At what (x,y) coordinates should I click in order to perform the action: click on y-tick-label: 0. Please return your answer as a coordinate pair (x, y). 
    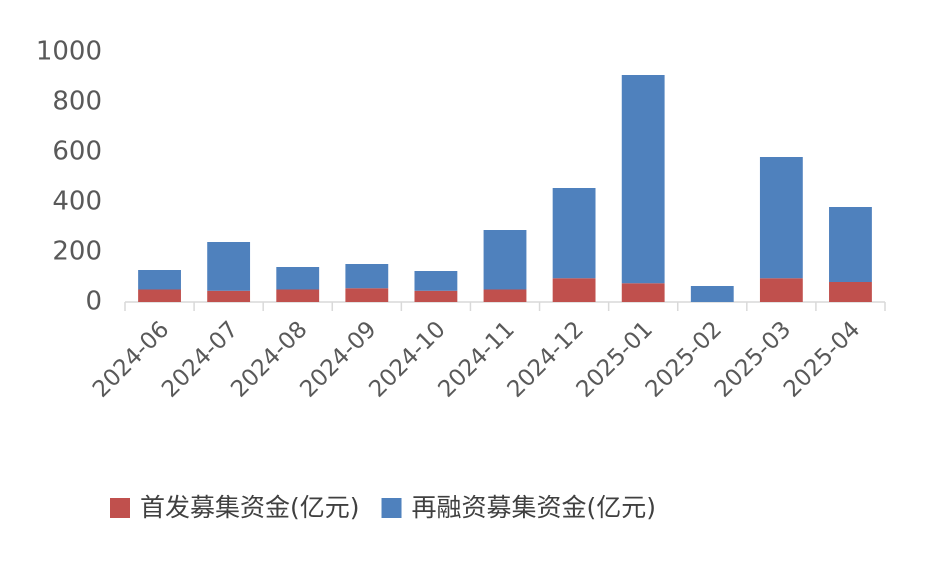
    Looking at the image, I should click on (93, 302).